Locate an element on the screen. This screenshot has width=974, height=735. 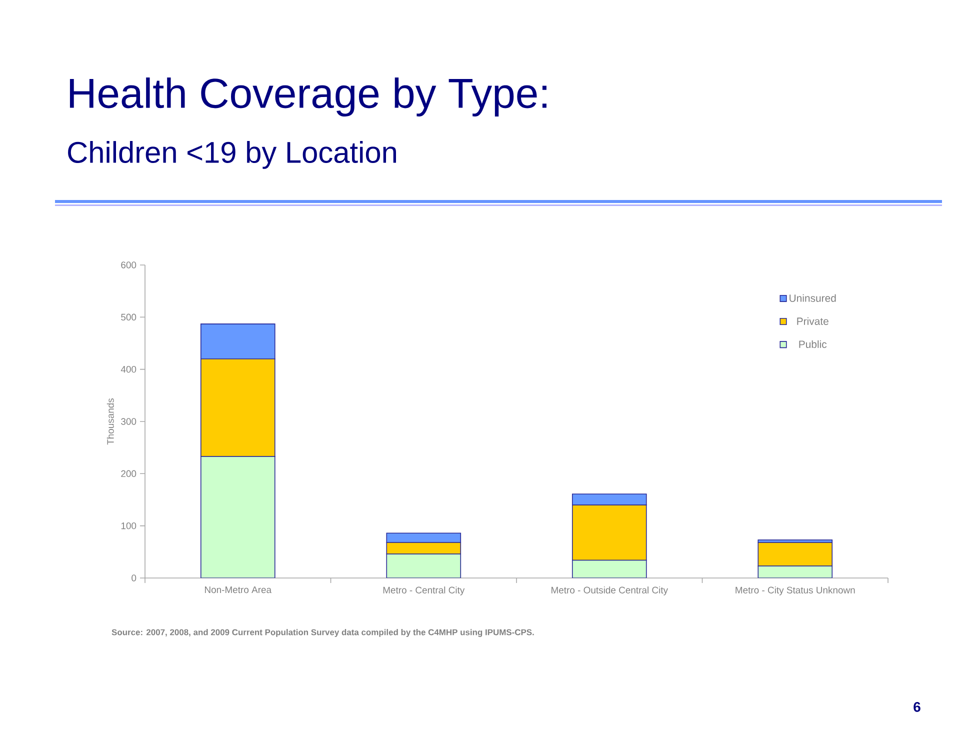
y-axis-title: Thousands is located at coordinates (110, 421).